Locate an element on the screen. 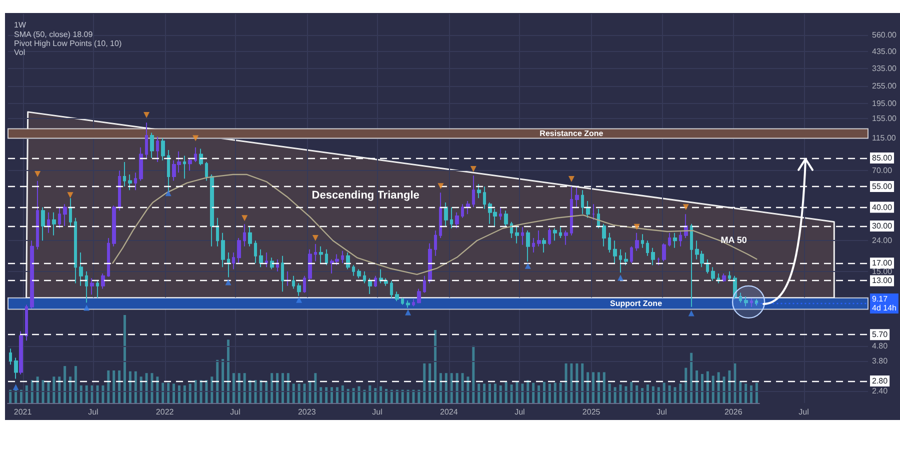 The height and width of the screenshot is (449, 900). y-tick-label: 24.00 is located at coordinates (882, 241).